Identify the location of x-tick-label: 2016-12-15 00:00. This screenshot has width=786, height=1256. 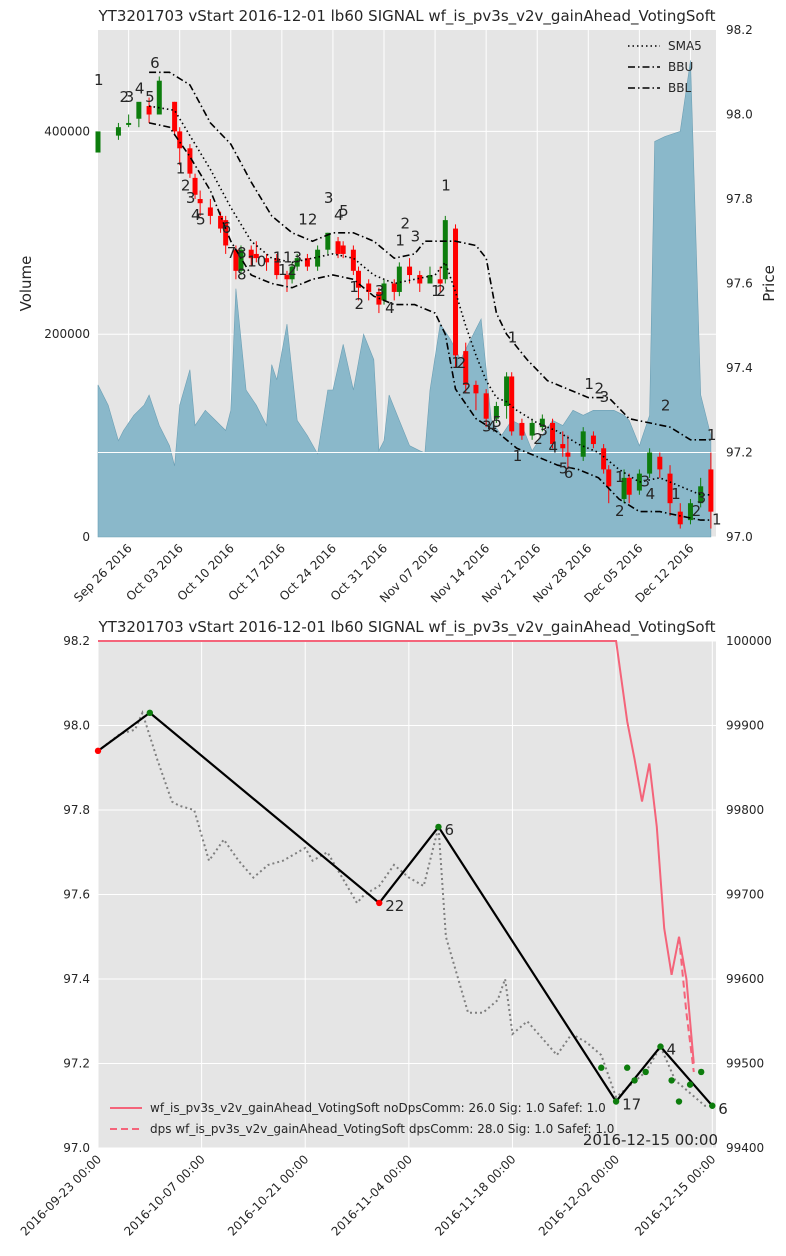
(675, 1195).